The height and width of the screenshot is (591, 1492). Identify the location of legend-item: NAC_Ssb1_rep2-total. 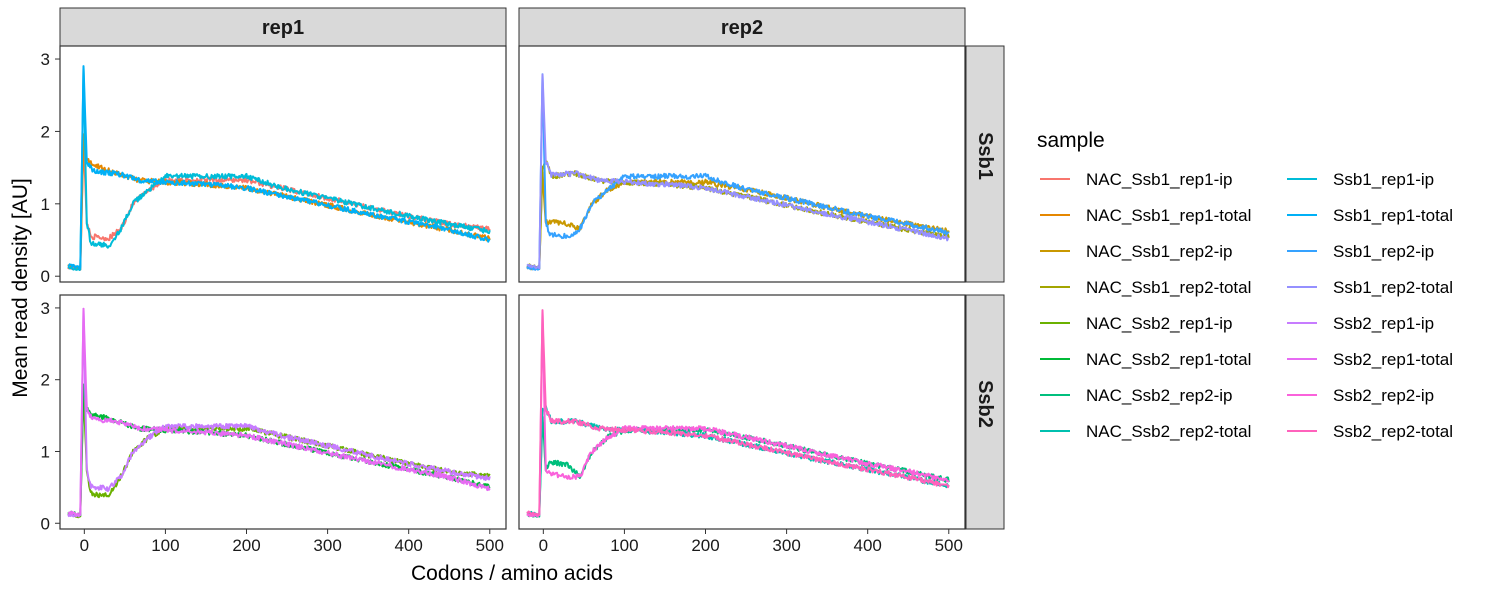
(1145, 287).